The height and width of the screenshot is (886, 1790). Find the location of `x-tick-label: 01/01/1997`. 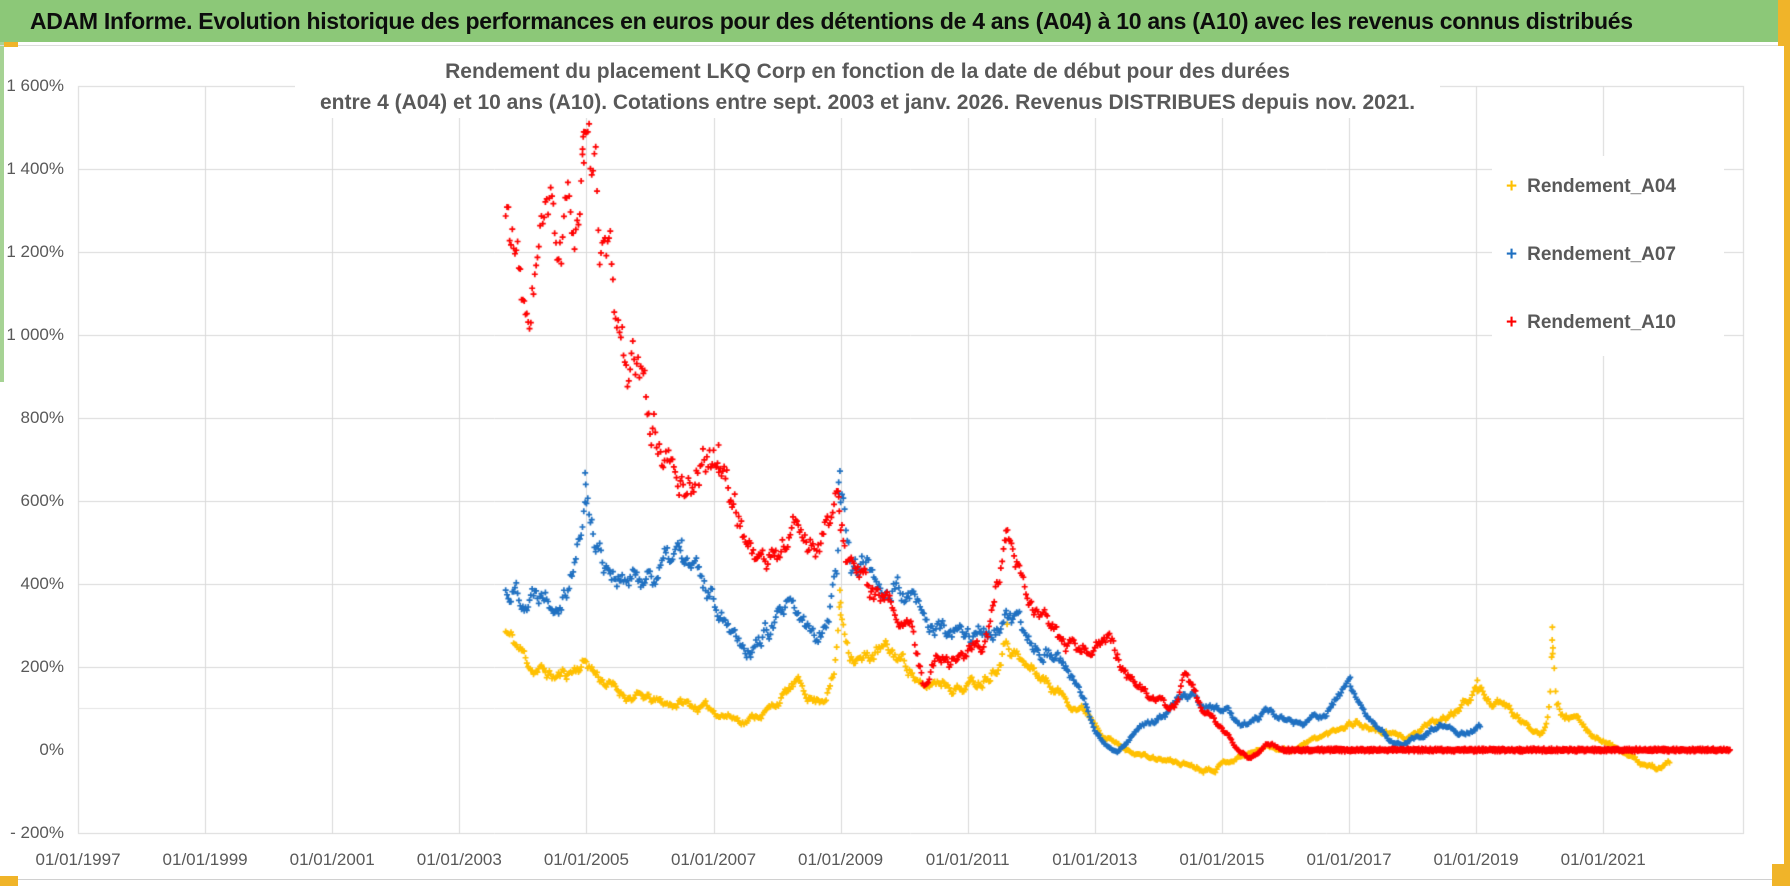

x-tick-label: 01/01/1997 is located at coordinates (78, 859).